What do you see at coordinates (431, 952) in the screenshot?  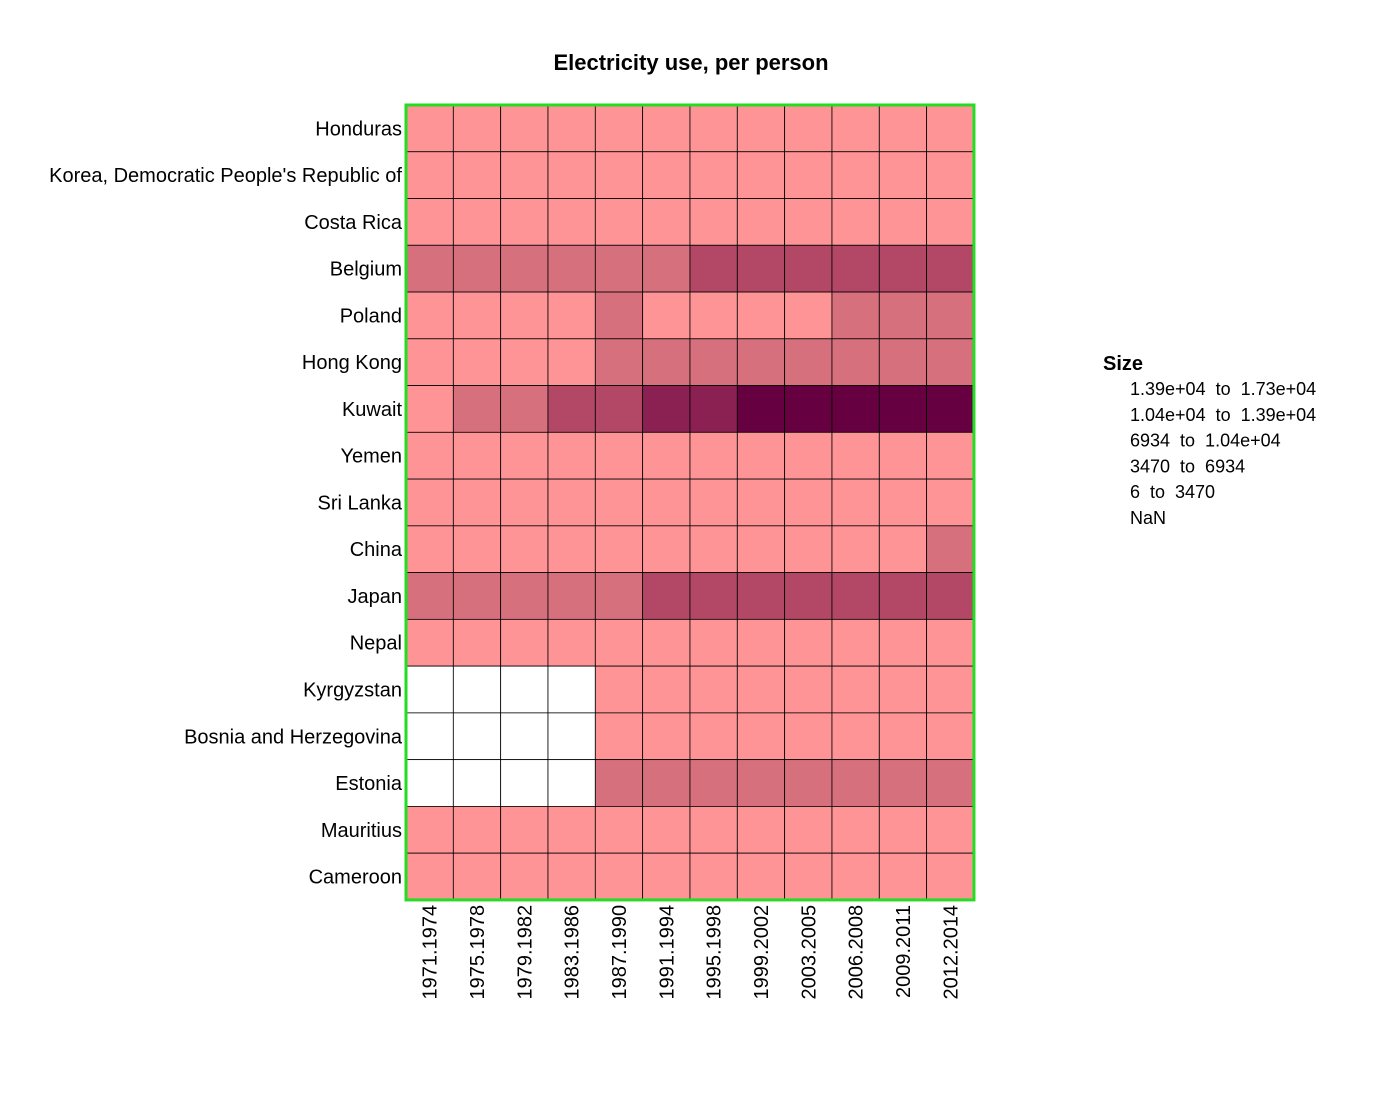 I see `column-label: 1971.1974` at bounding box center [431, 952].